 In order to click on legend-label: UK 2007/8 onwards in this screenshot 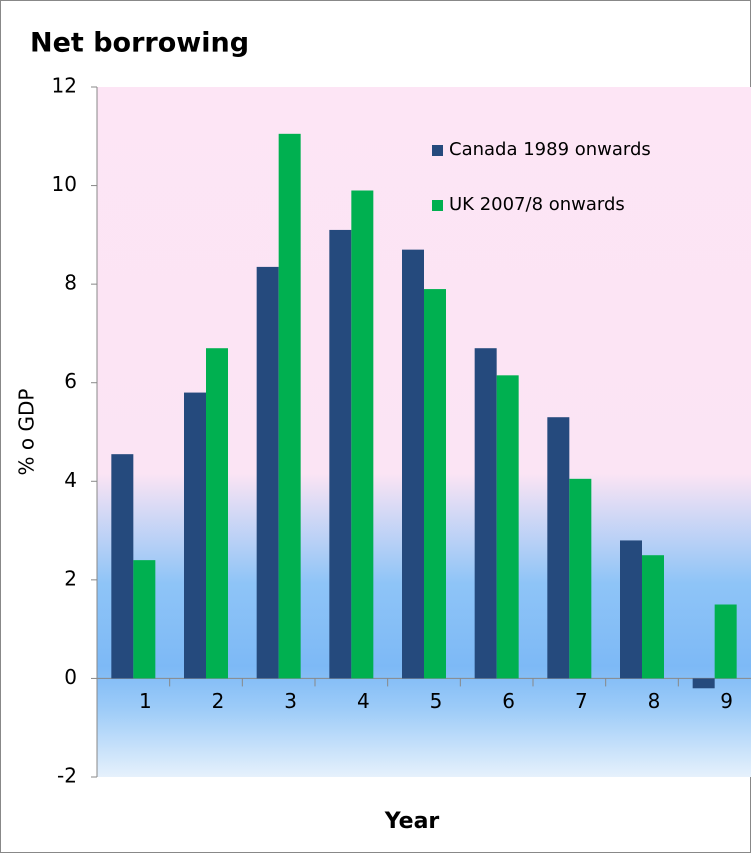, I will do `click(537, 204)`.